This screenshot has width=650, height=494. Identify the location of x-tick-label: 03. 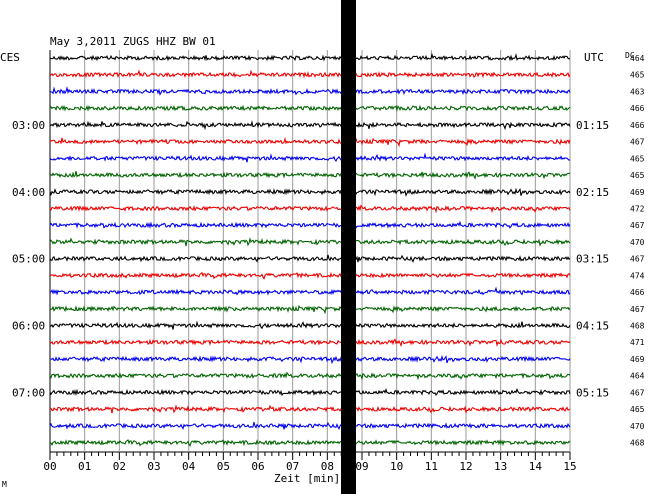
(153, 466).